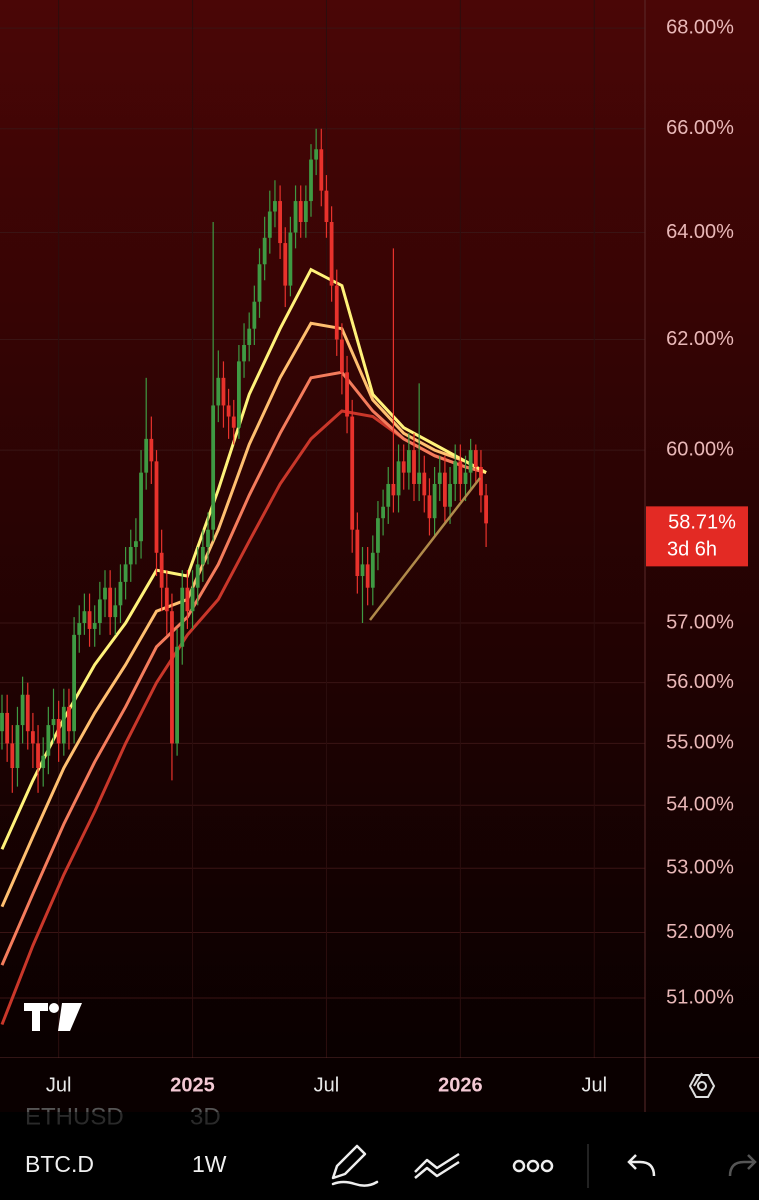 The image size is (759, 1200). Describe the element at coordinates (209, 1164) in the screenshot. I see `interval: 1W` at that location.